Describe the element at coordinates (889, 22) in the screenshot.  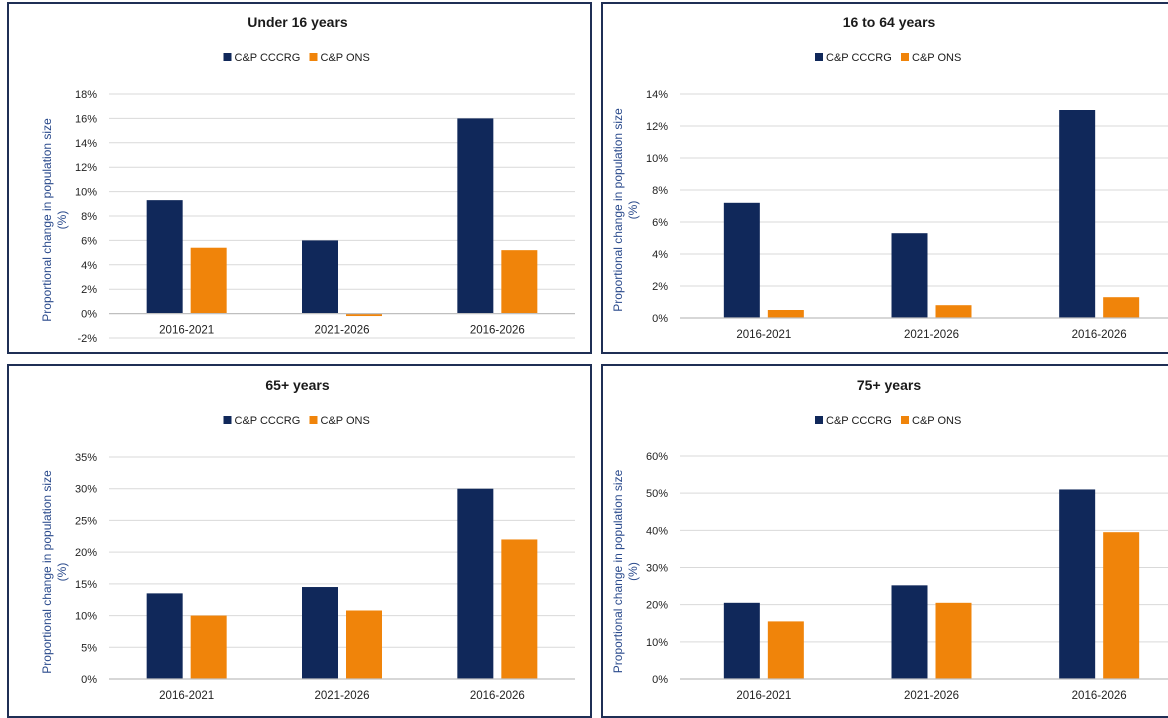
I see `chart-title: 16 to 64 years` at that location.